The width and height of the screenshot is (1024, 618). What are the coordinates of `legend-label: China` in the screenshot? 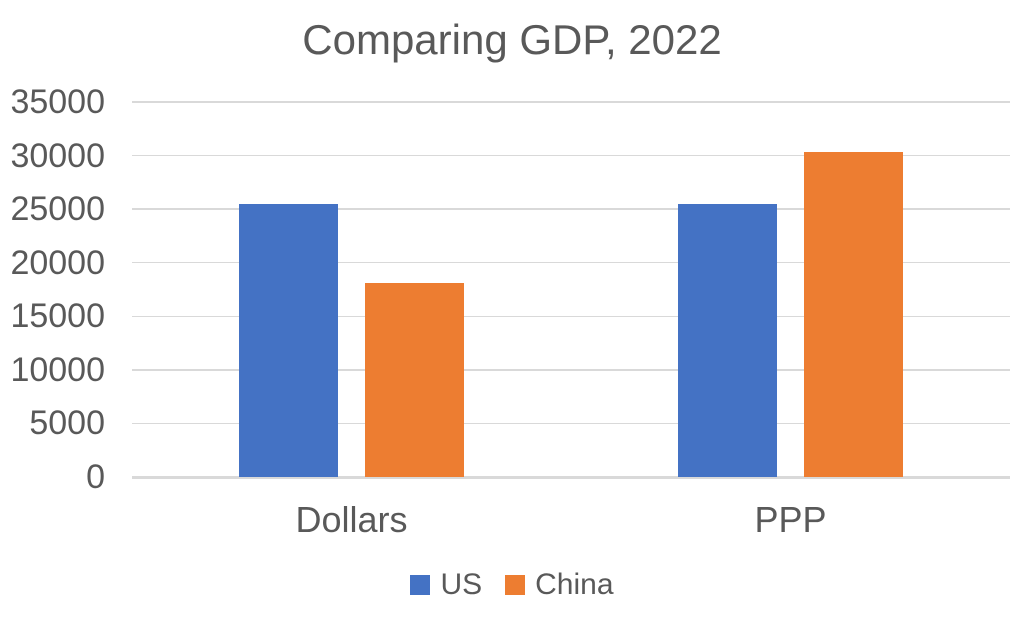 It's located at (574, 584).